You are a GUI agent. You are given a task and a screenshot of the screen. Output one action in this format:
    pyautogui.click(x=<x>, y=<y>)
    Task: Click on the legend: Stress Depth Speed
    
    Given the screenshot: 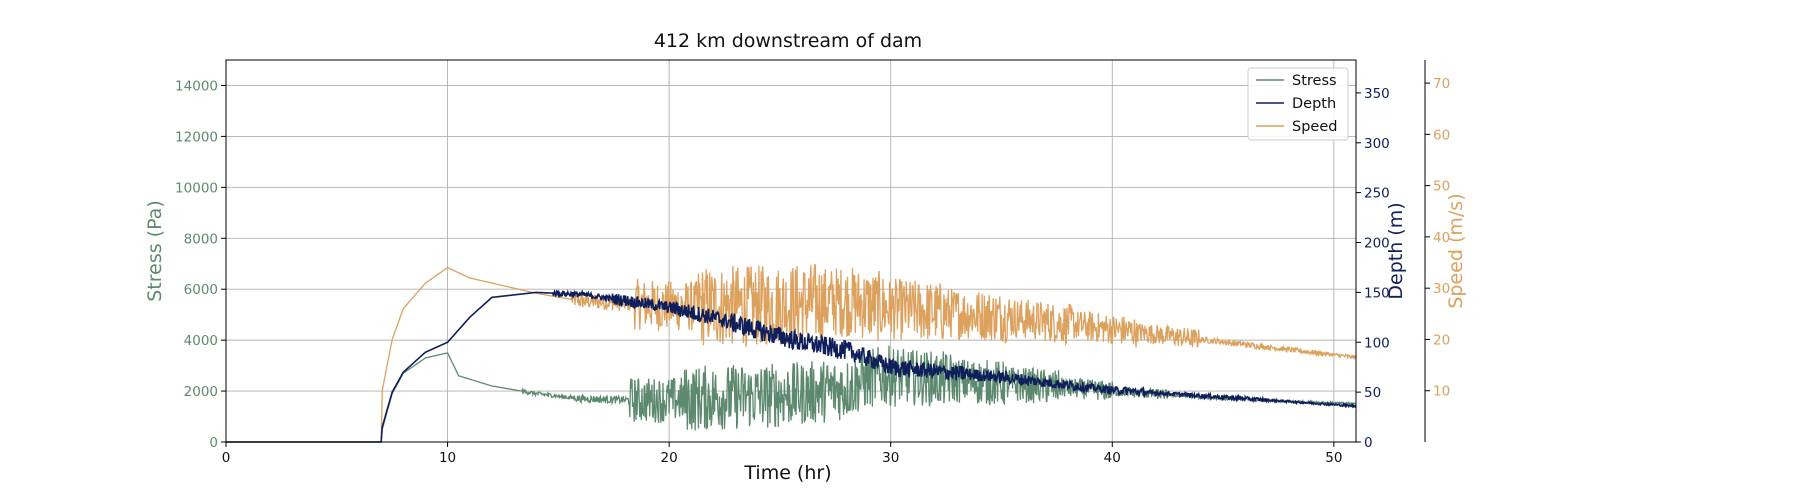 What is the action you would take?
    pyautogui.click(x=1298, y=104)
    